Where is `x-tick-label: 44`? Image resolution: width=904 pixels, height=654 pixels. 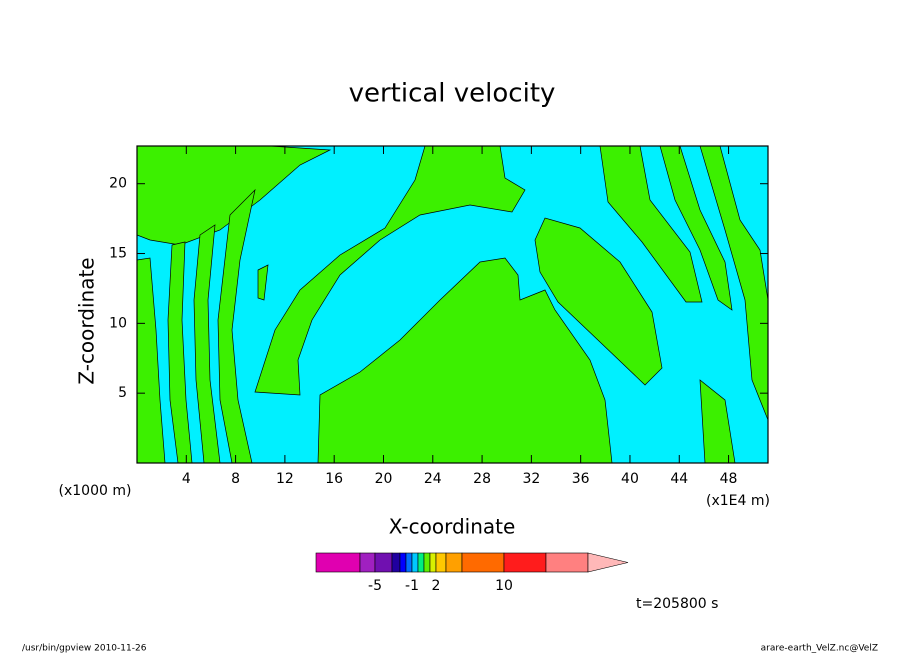
x-tick-label: 44 is located at coordinates (679, 479).